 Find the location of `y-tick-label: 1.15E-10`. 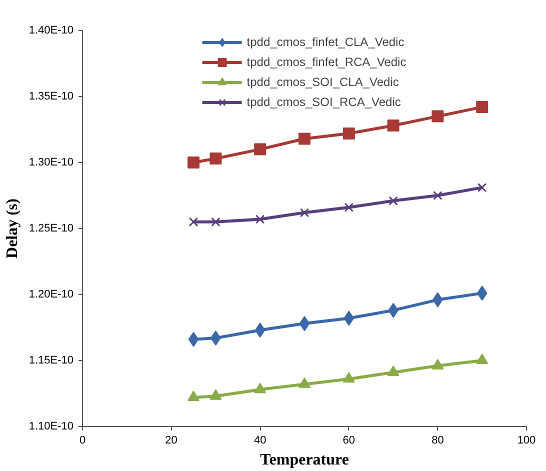

y-tick-label: 1.15E-10 is located at coordinates (51, 360).